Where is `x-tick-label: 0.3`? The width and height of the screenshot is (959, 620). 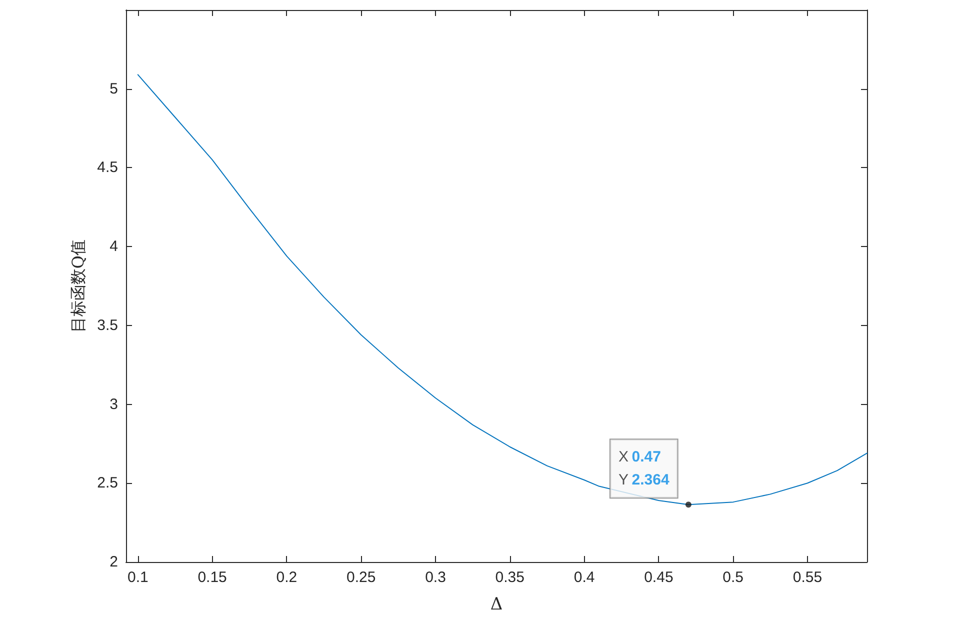
x-tick-label: 0.3 is located at coordinates (435, 577).